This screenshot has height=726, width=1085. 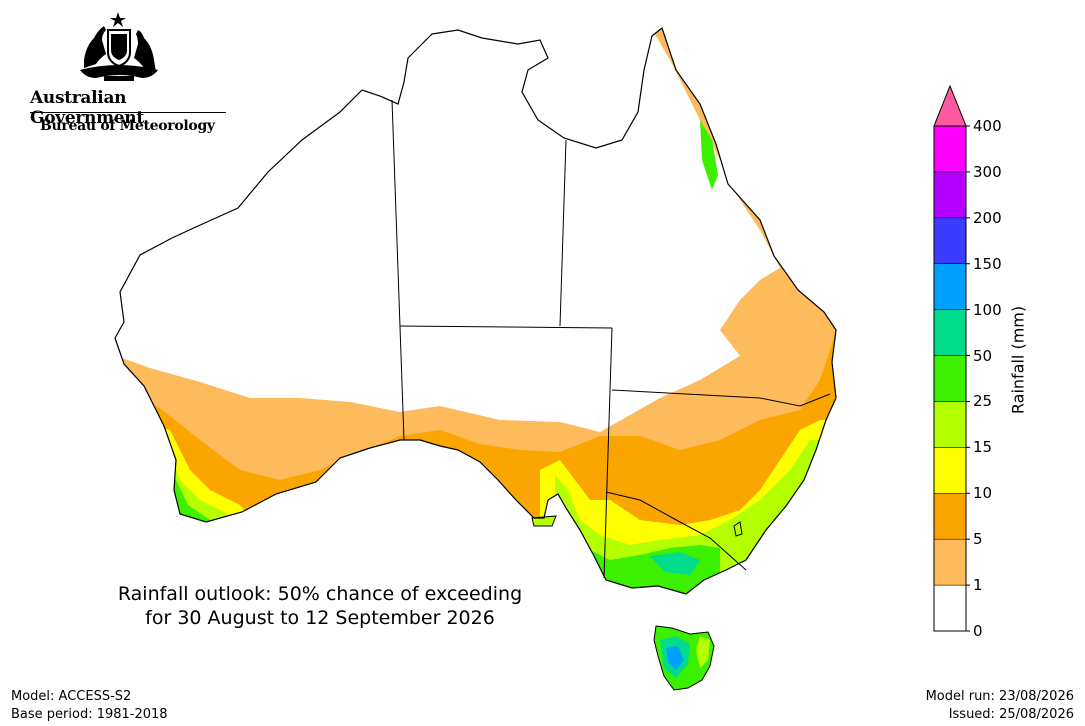 What do you see at coordinates (119, 46) in the screenshot?
I see `coat-of-arms-icon` at bounding box center [119, 46].